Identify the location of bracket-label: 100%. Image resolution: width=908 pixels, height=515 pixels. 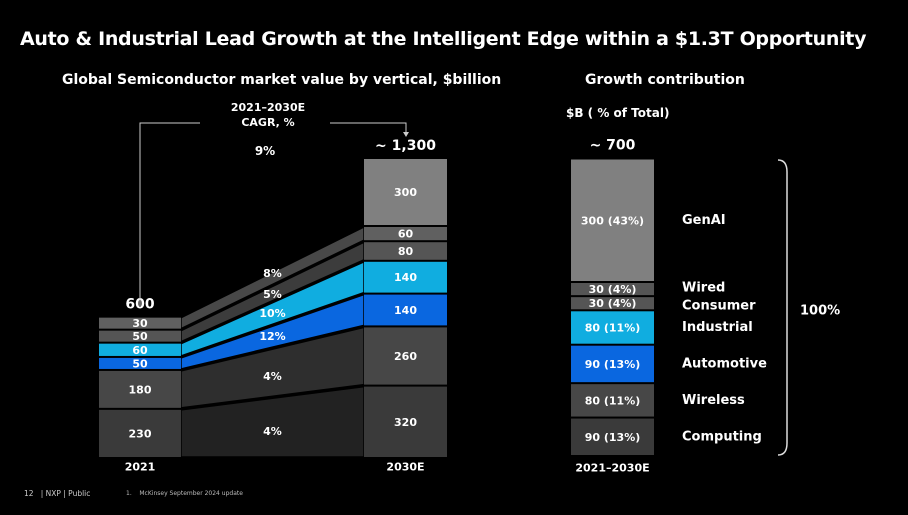
(820, 311).